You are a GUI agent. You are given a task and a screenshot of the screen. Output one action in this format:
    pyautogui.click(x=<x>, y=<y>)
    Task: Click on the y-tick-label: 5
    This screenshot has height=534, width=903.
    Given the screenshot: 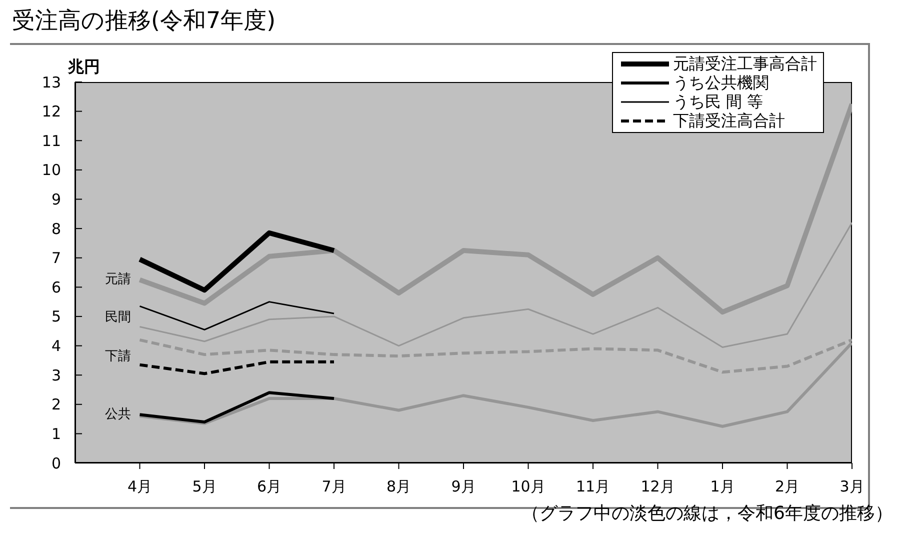 What is the action you would take?
    pyautogui.click(x=56, y=317)
    